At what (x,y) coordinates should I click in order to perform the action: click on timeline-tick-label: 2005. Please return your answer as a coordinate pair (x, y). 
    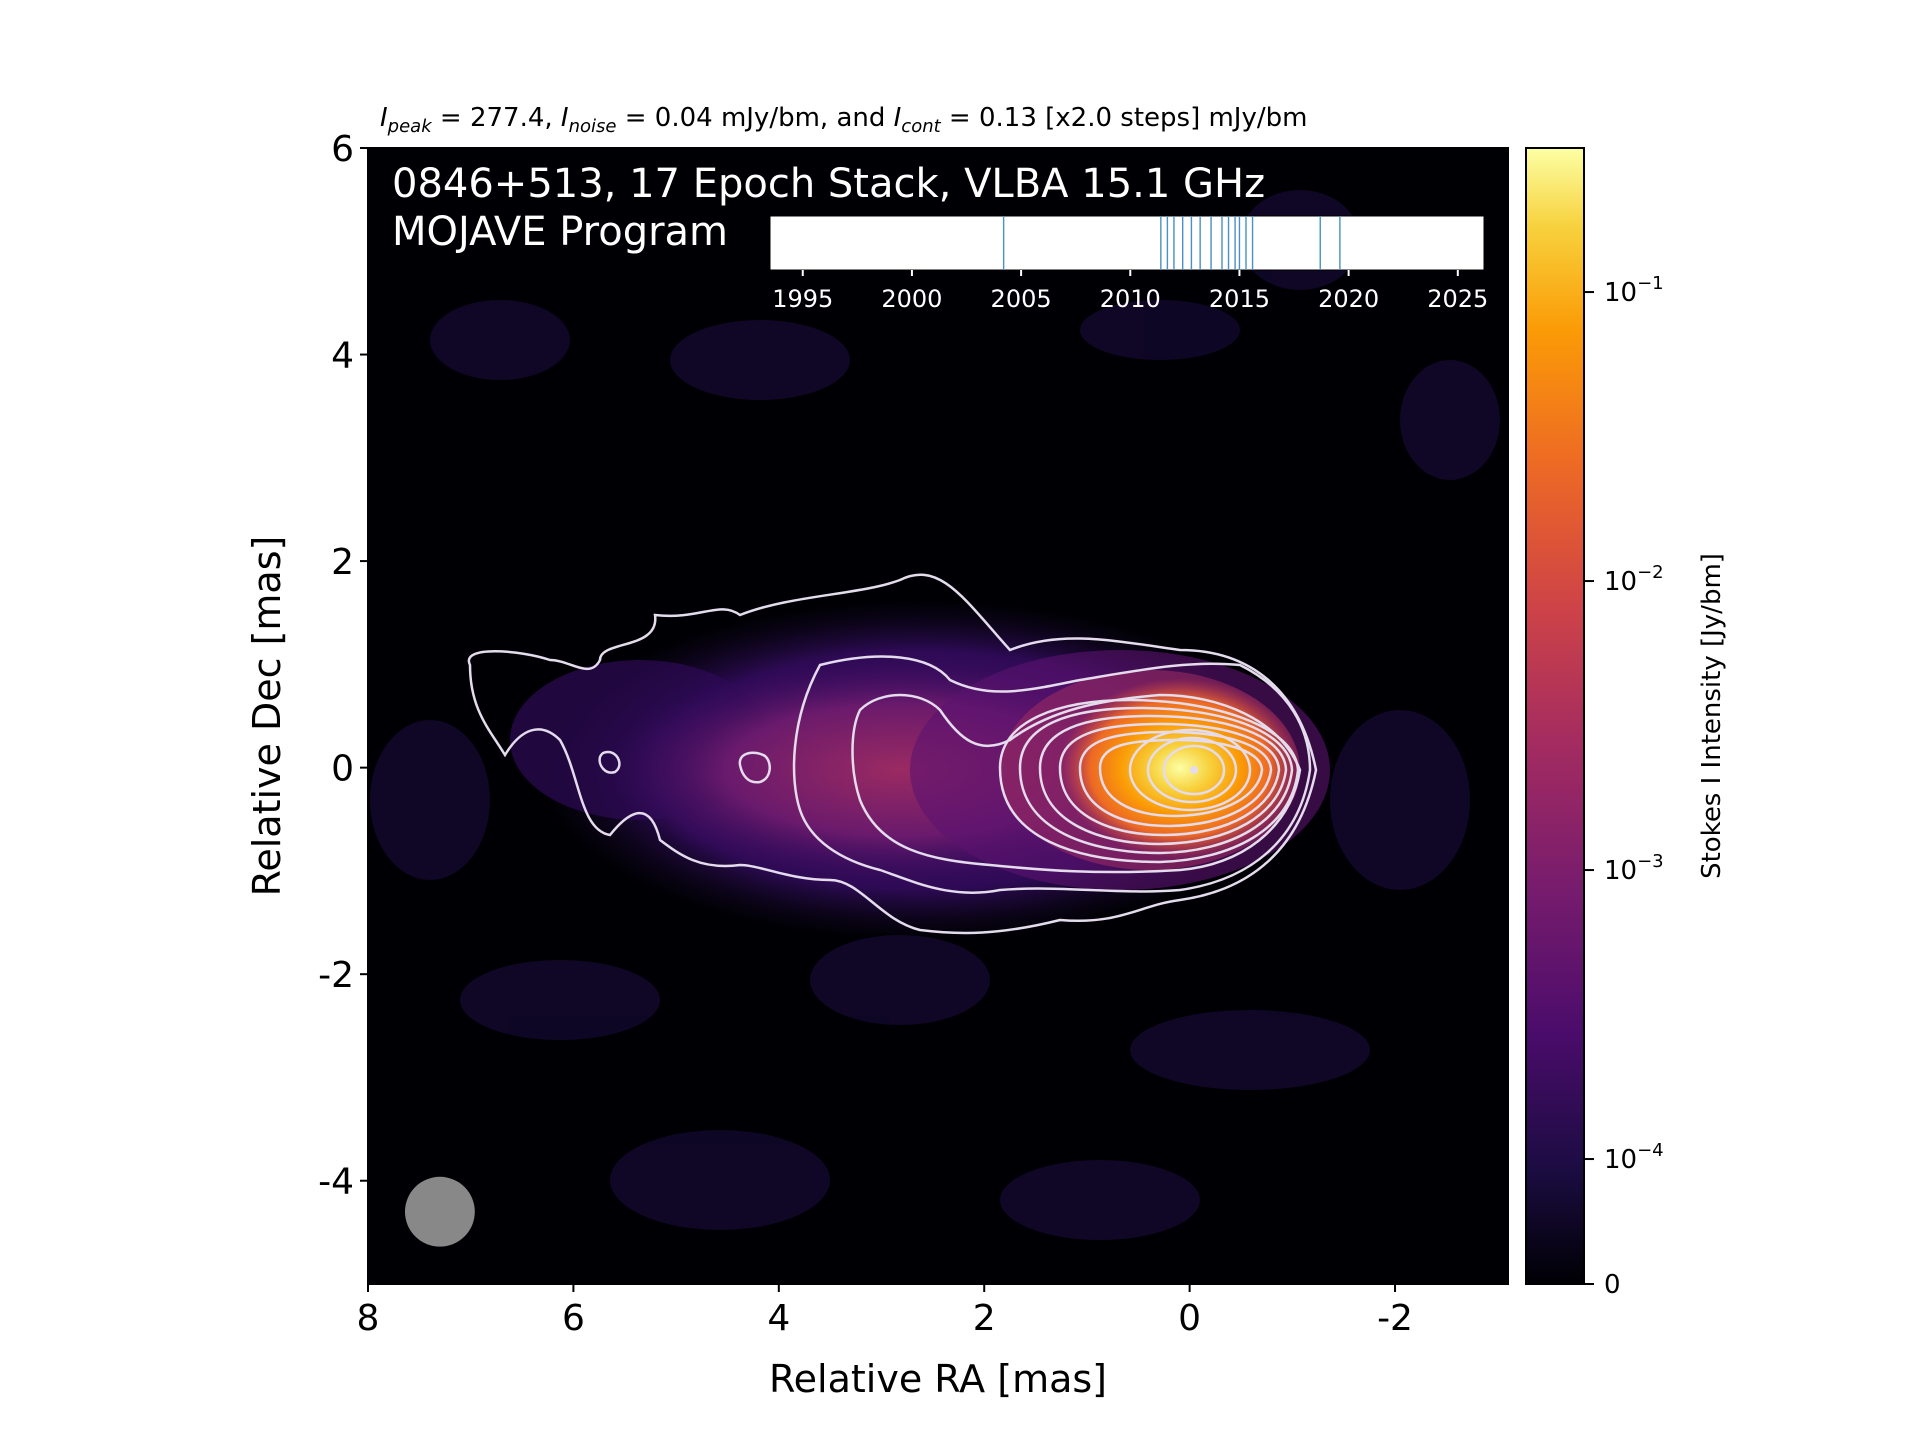
    Looking at the image, I should click on (1021, 299).